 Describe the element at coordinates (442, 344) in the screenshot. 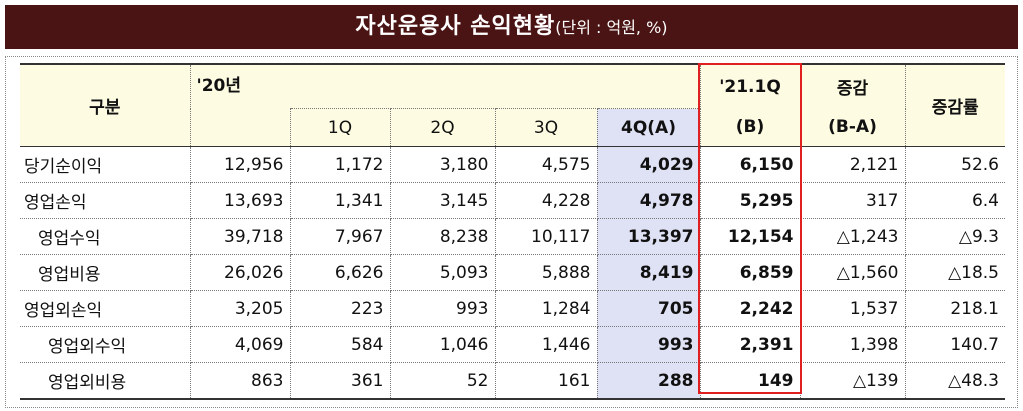

I see `cell: 1,046` at that location.